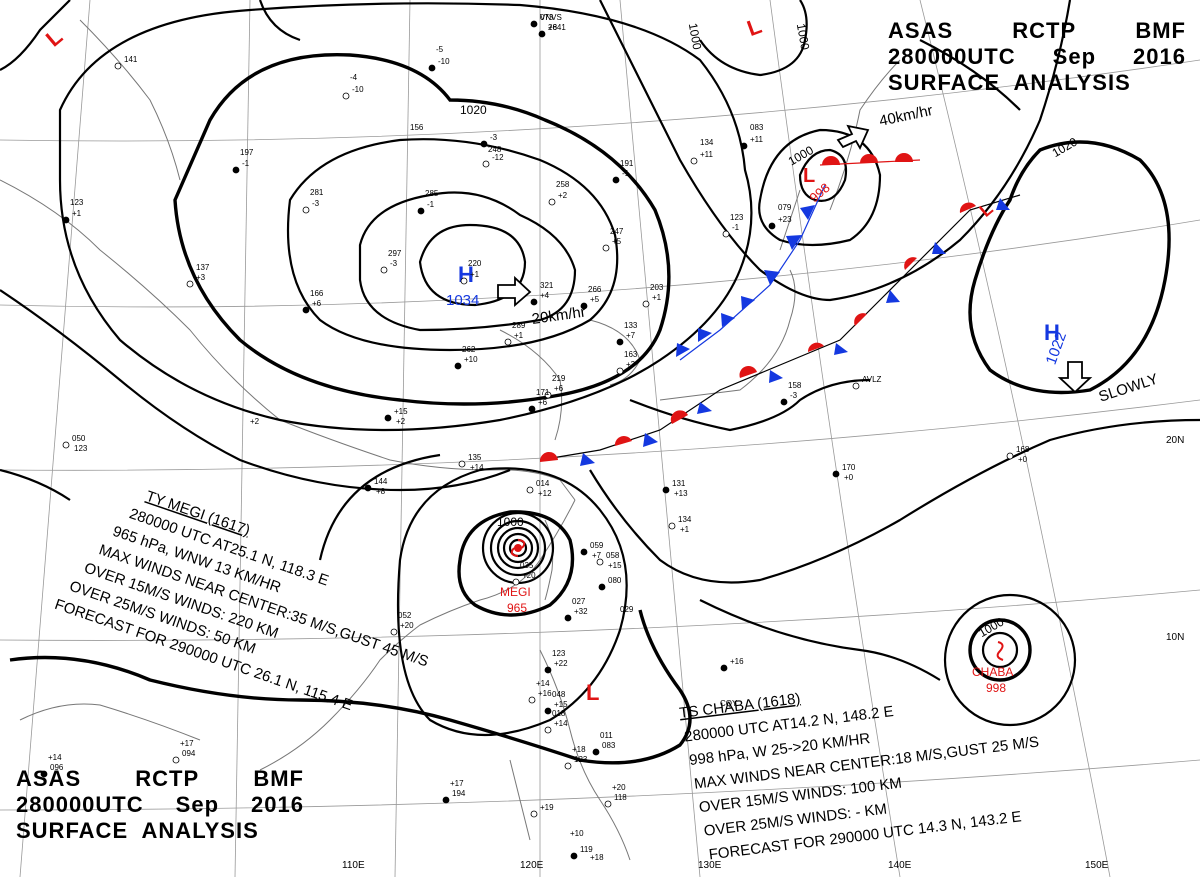 This screenshot has height=877, width=1200. I want to click on station-value: 135, so click(475, 457).